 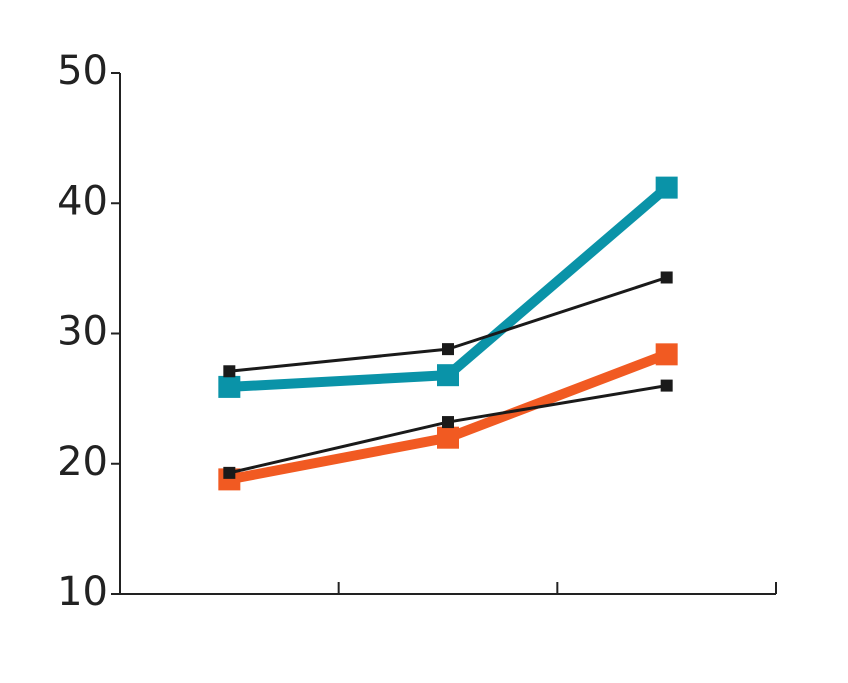 I want to click on series-line, so click(x=448, y=324).